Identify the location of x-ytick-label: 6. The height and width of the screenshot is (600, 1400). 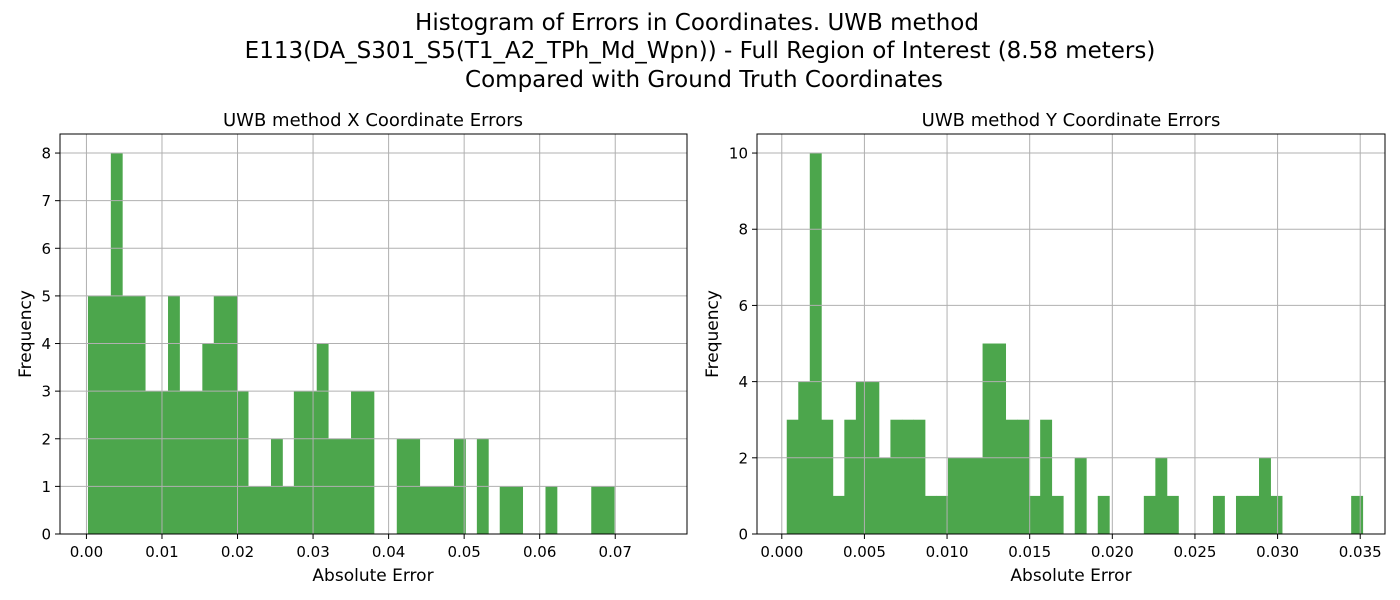
(46, 249).